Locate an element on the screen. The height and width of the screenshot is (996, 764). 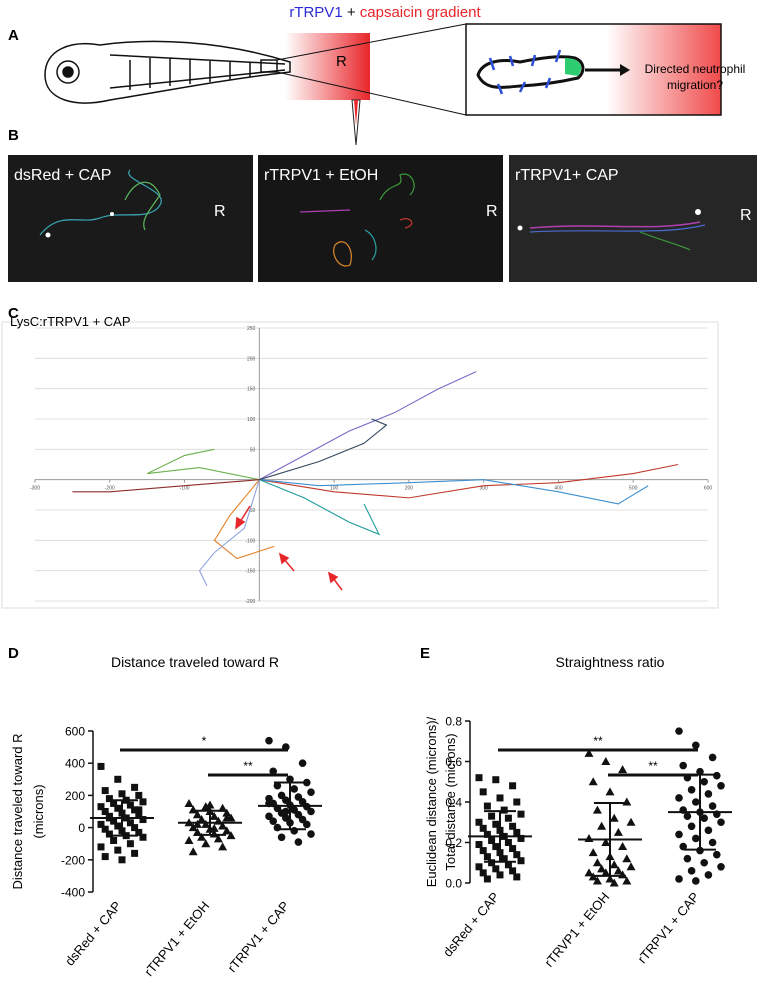
y-tick-label: -50 is located at coordinates (251, 511).